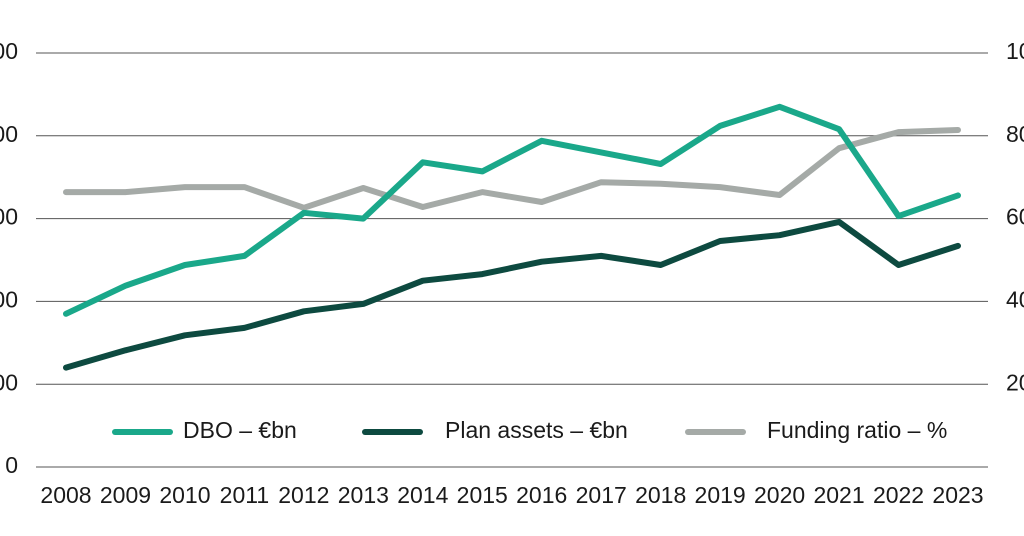  Describe the element at coordinates (11, 465) in the screenshot. I see `y-tick-label: 0` at that location.